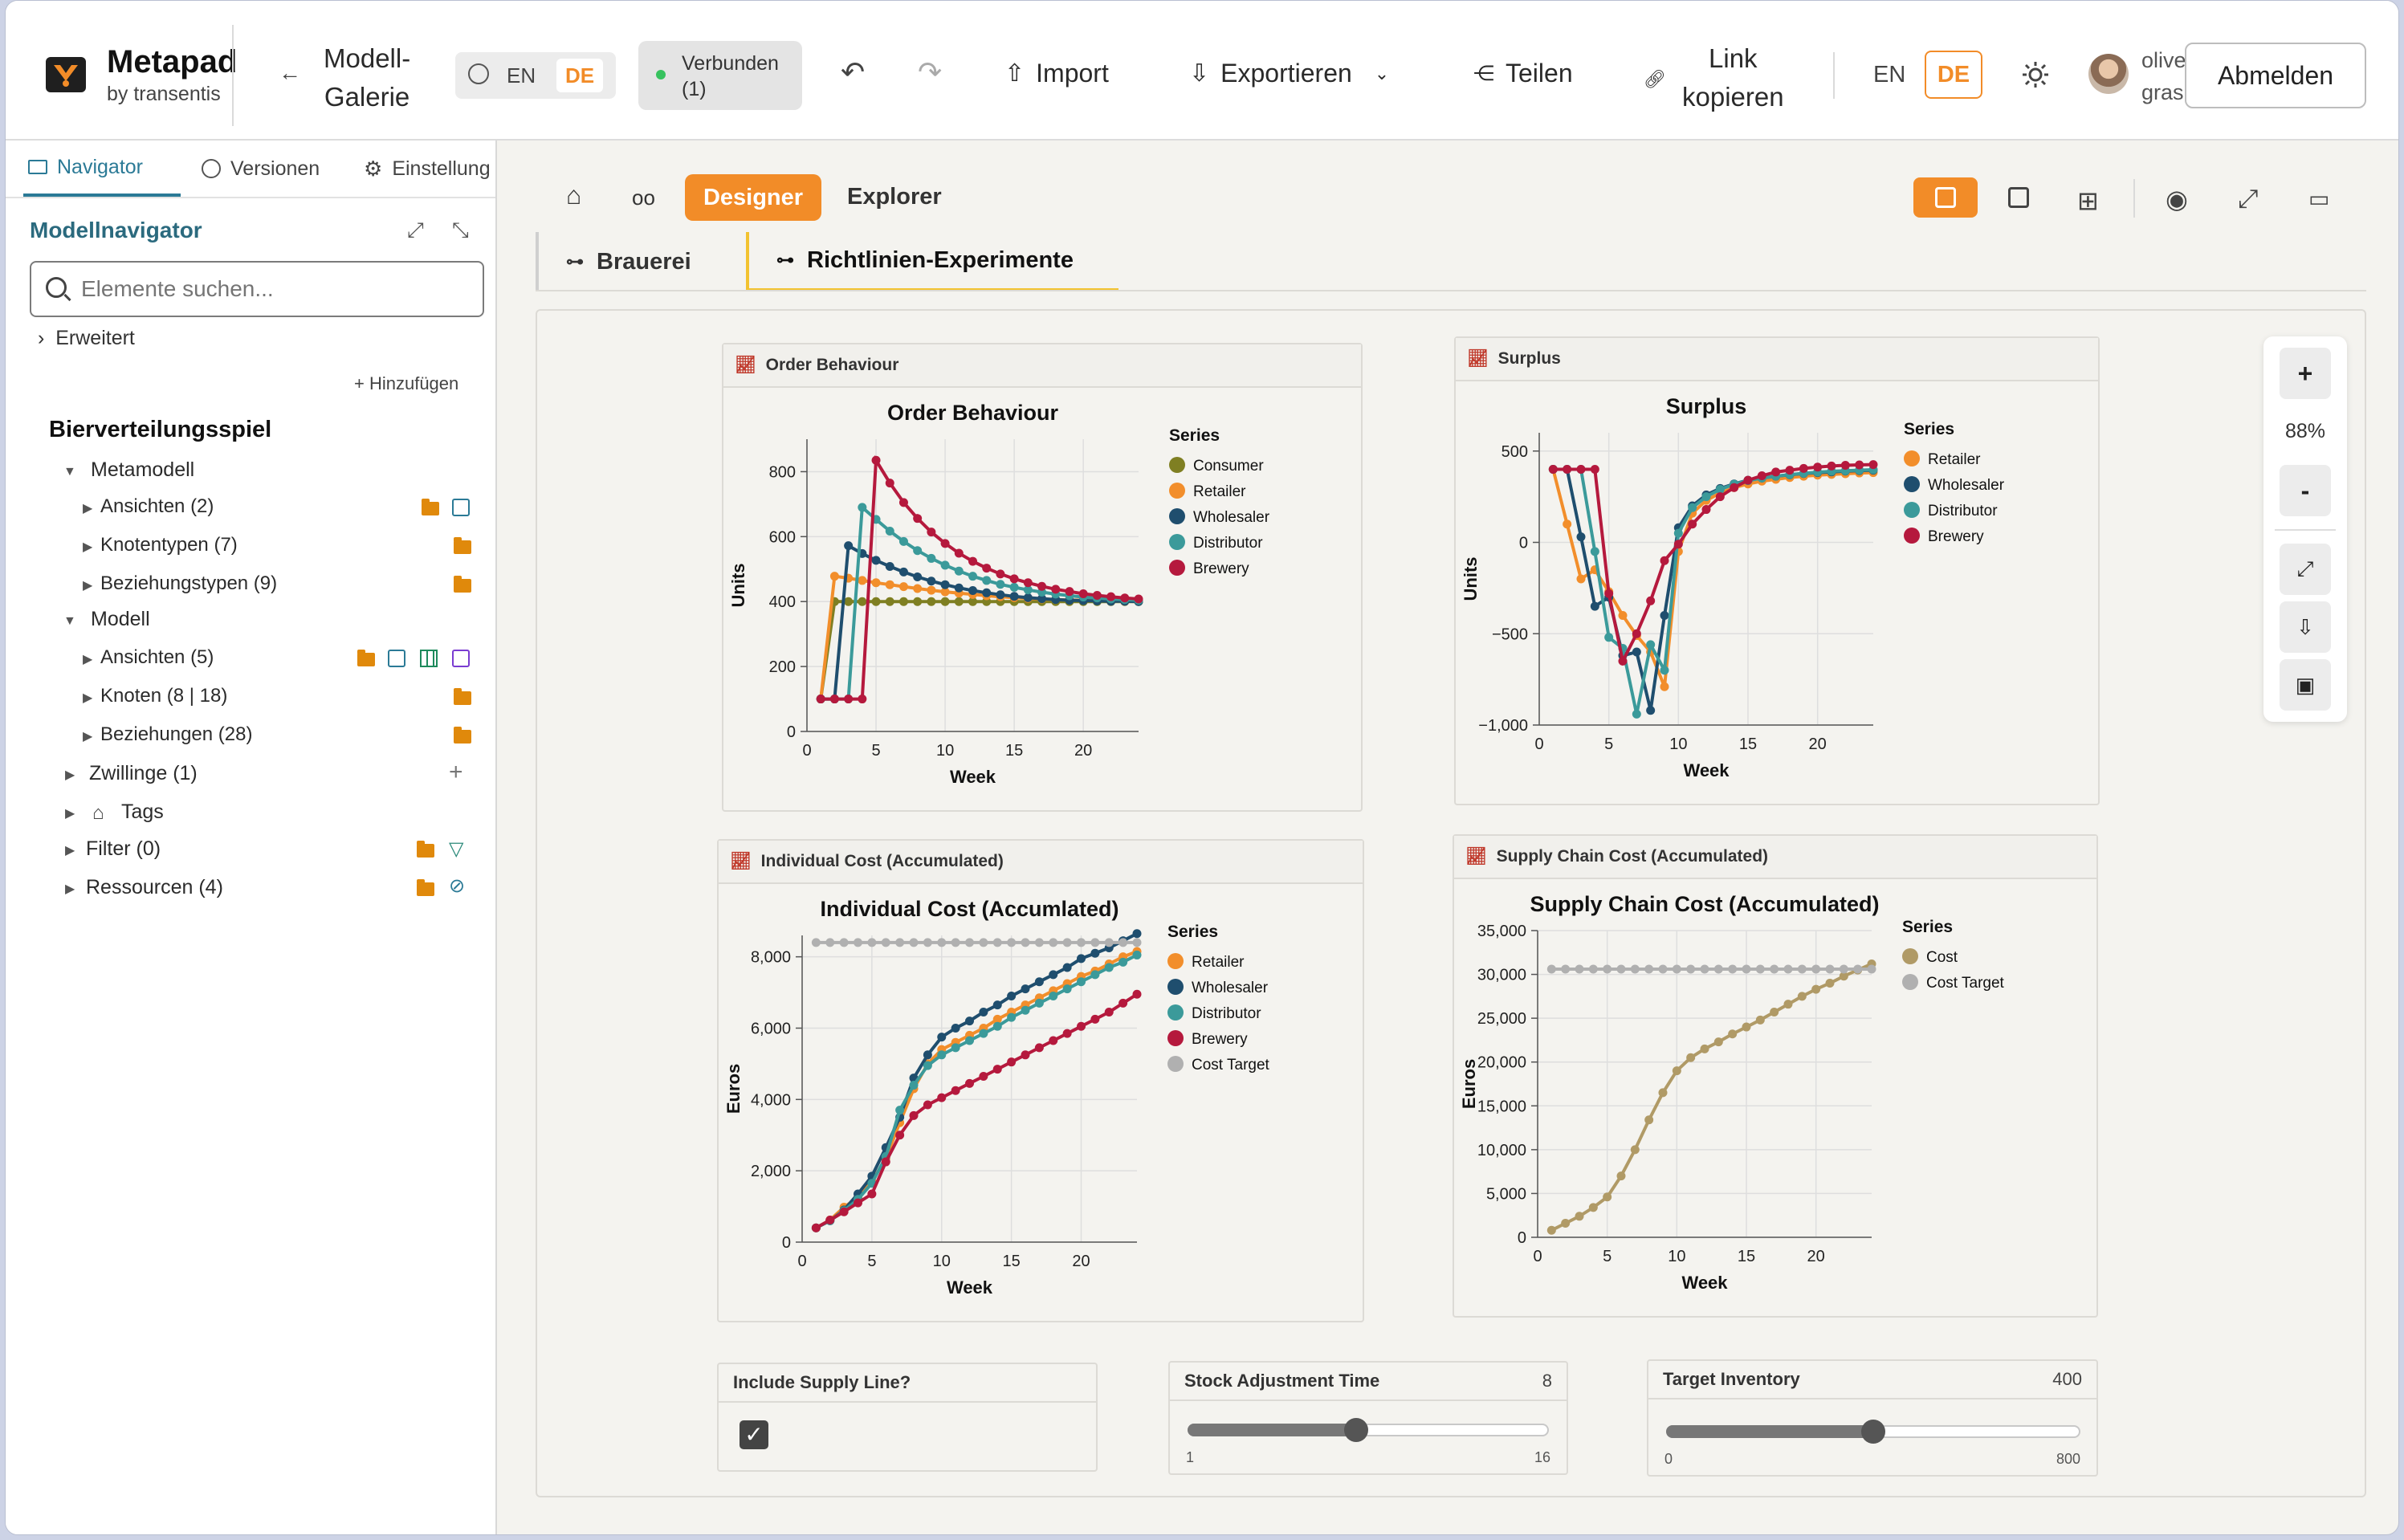 This screenshot has height=1540, width=2404. What do you see at coordinates (460, 230) in the screenshot?
I see `collapse-all-icon: ⤡` at bounding box center [460, 230].